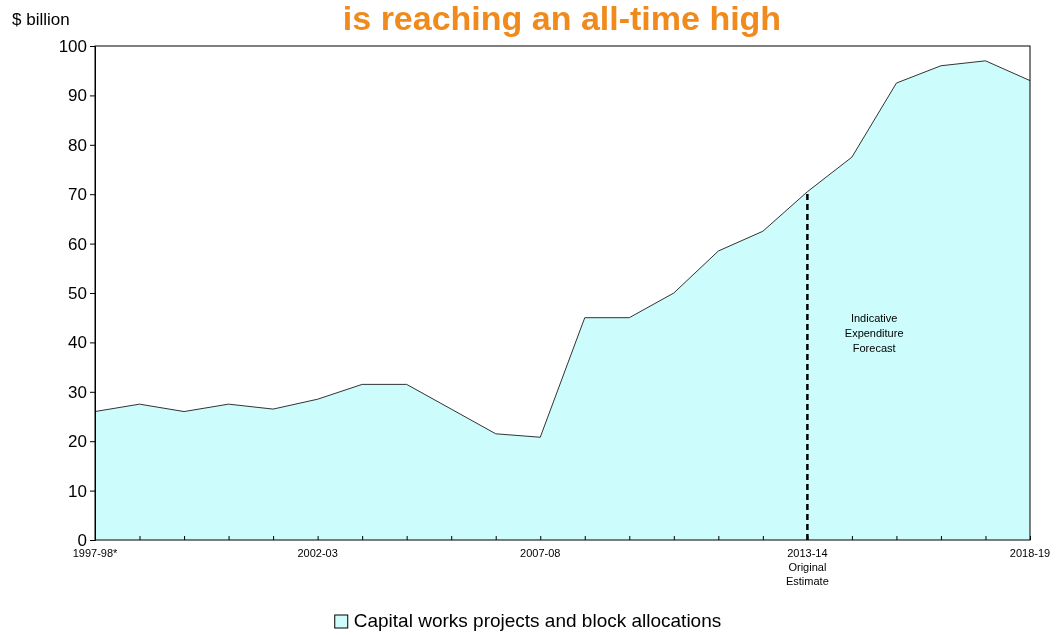 The height and width of the screenshot is (635, 1056). Describe the element at coordinates (537, 620) in the screenshot. I see `legend-label: Capital works projects and block allocations` at that location.